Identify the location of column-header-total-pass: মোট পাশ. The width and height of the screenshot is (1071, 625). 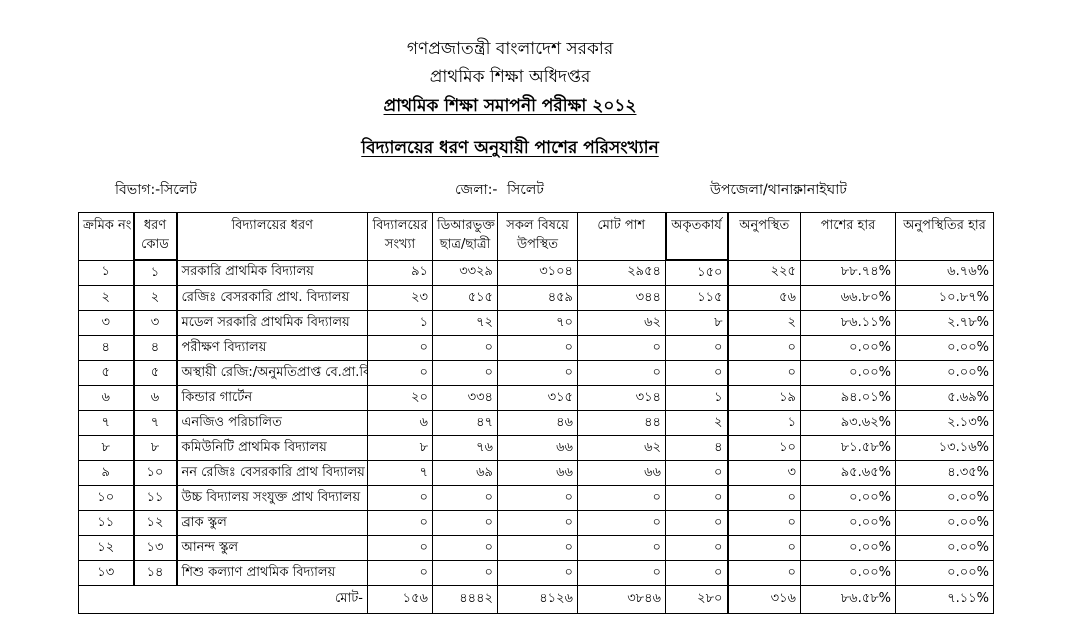
(621, 236).